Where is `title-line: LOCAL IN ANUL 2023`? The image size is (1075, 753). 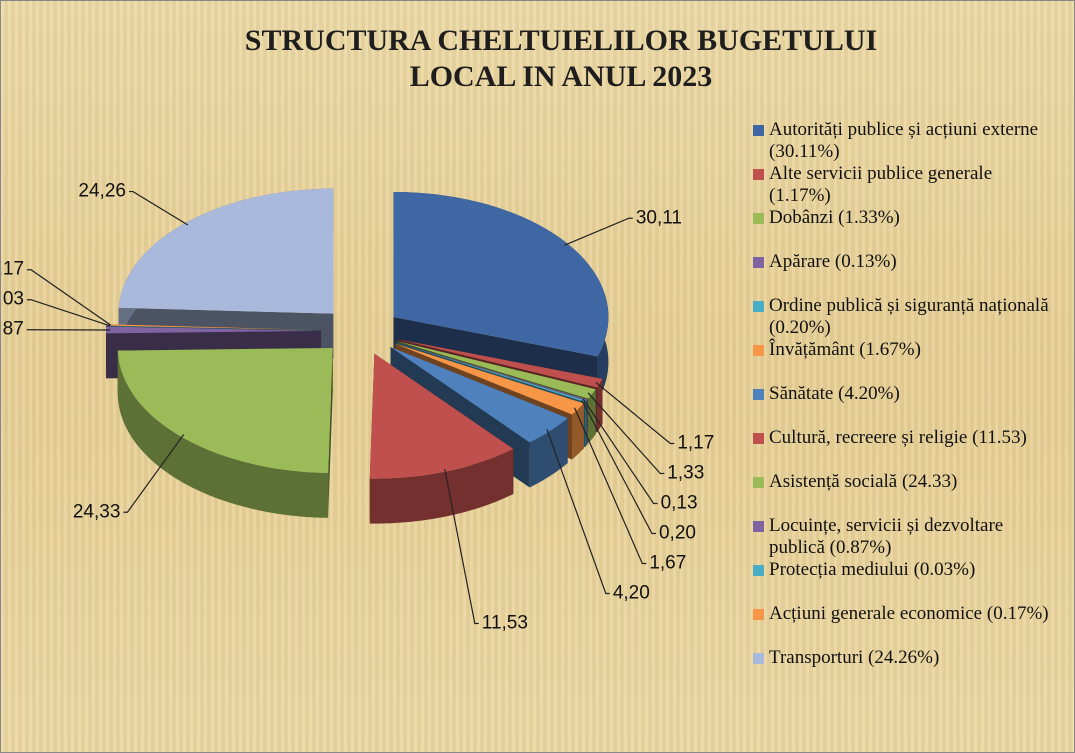
title-line: LOCAL IN ANUL 2023 is located at coordinates (561, 76).